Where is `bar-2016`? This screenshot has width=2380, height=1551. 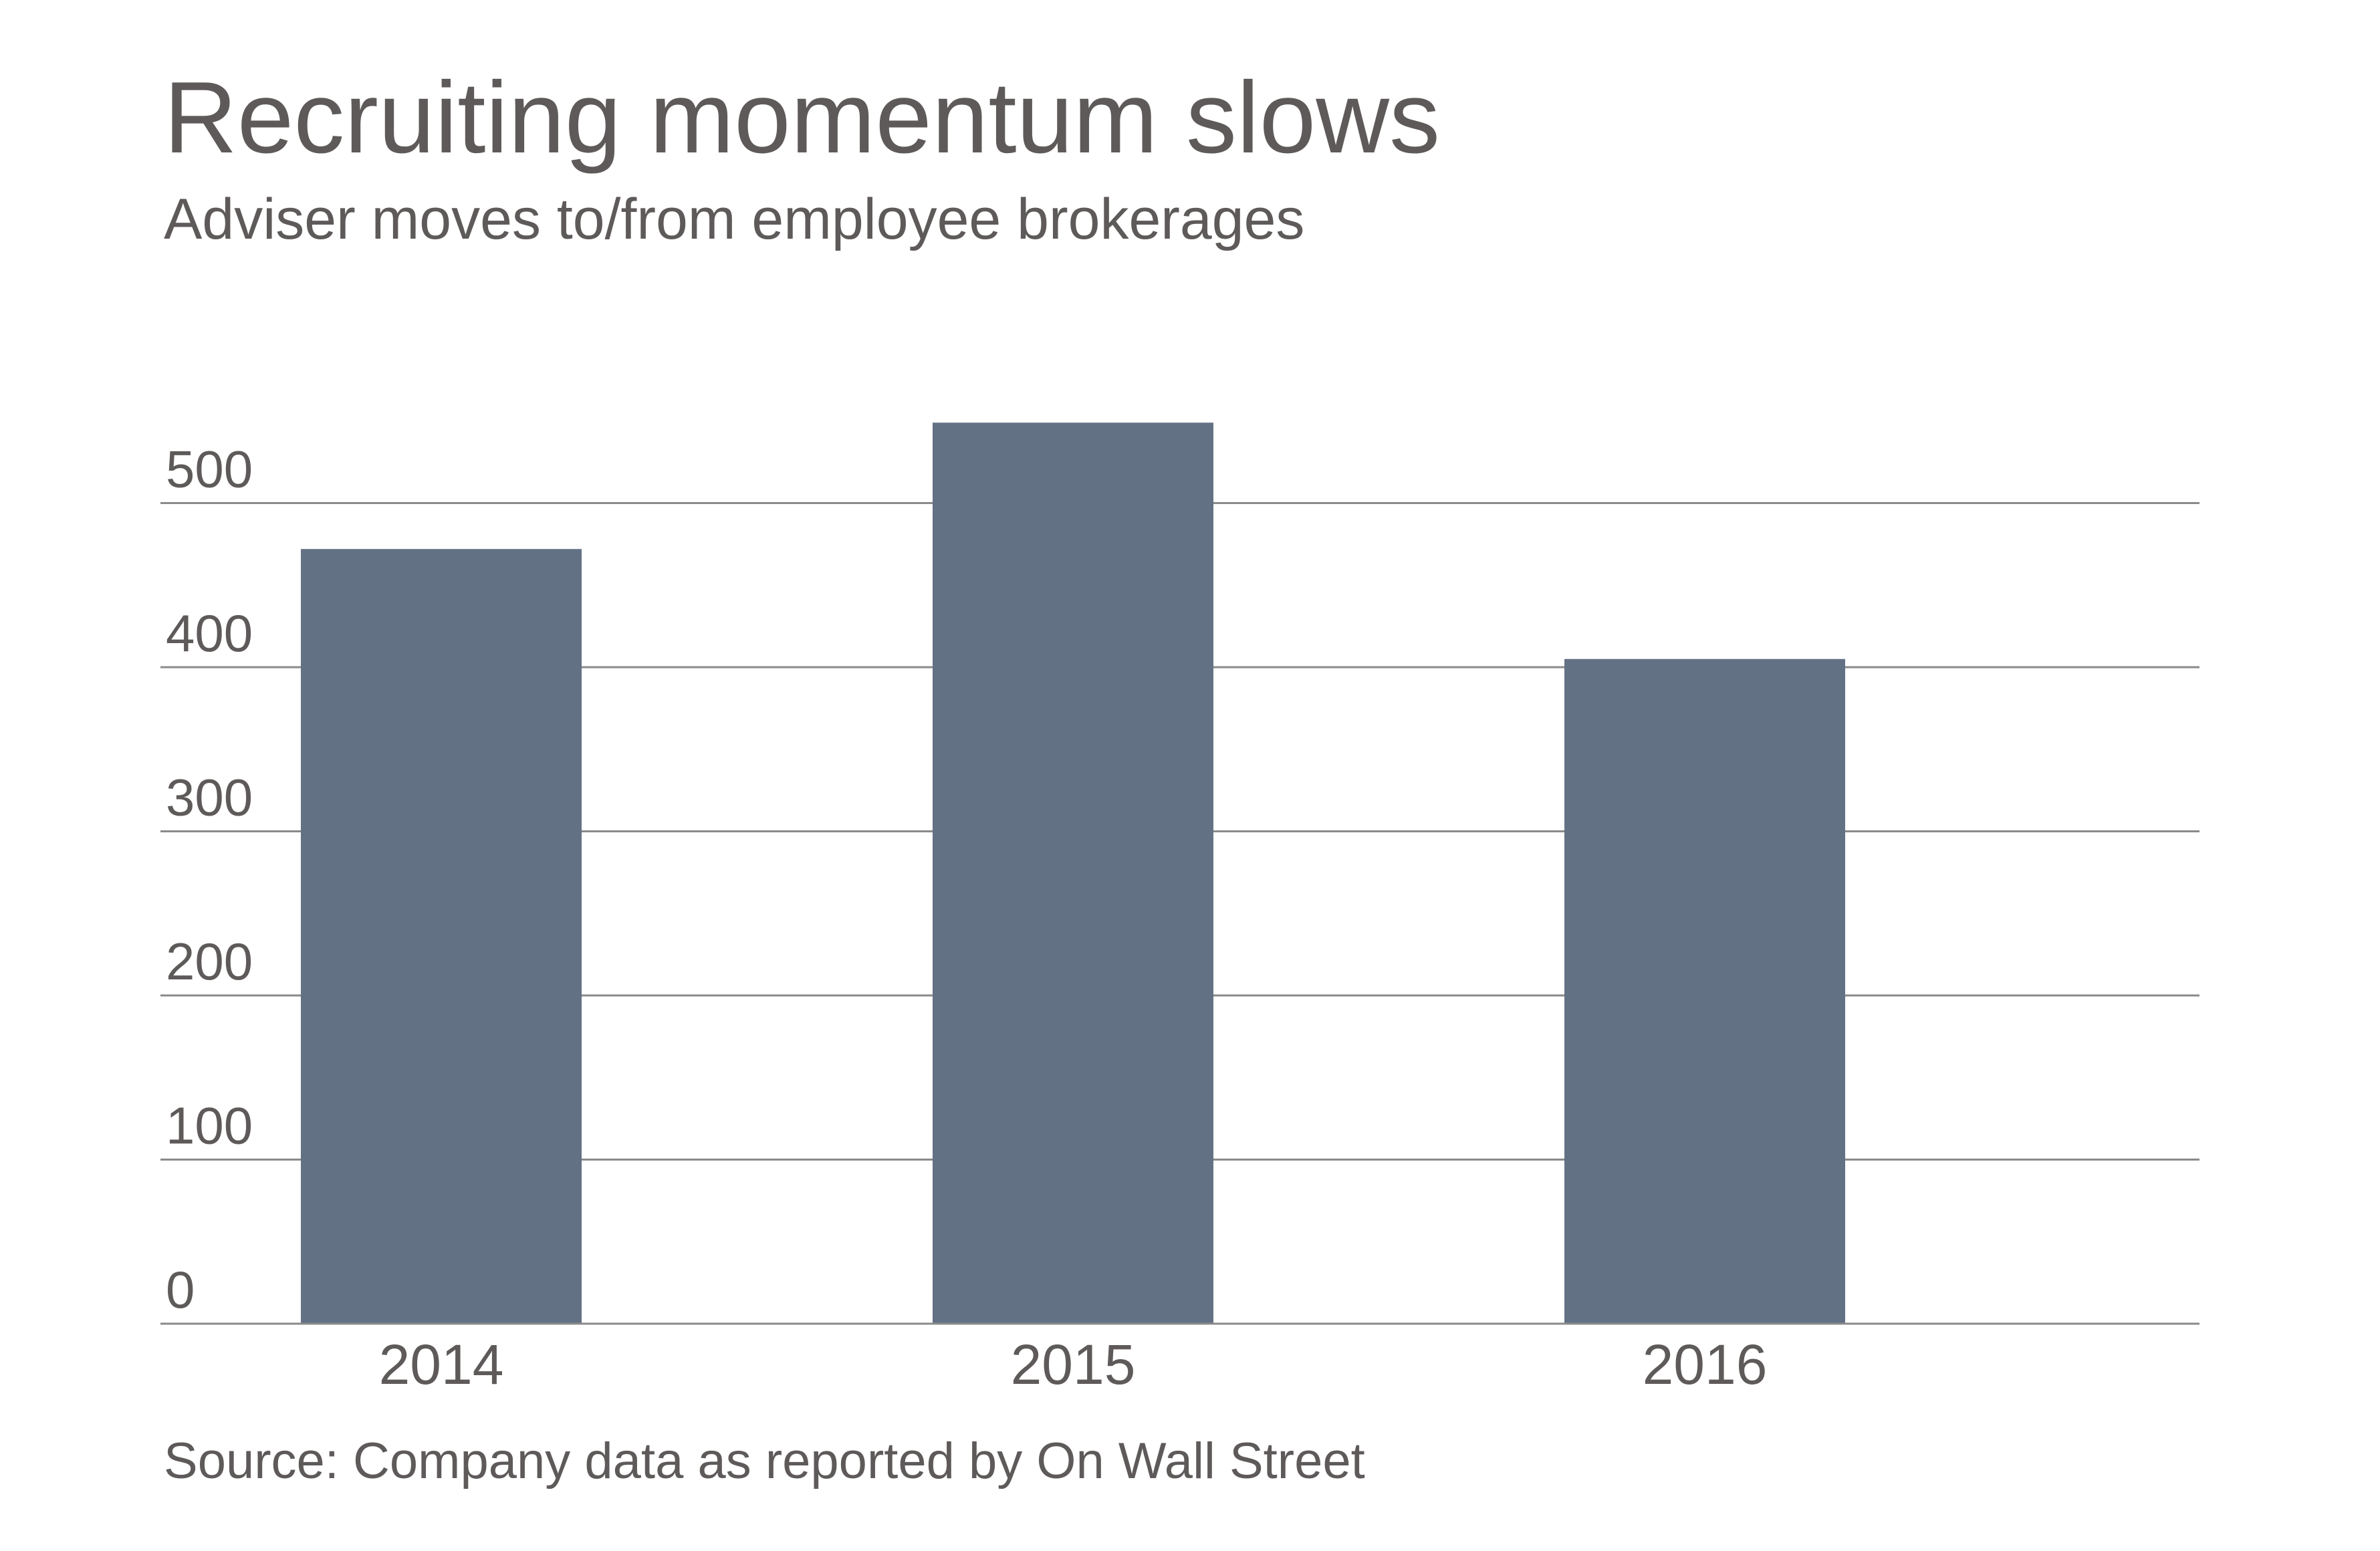
bar-2016 is located at coordinates (1704, 991).